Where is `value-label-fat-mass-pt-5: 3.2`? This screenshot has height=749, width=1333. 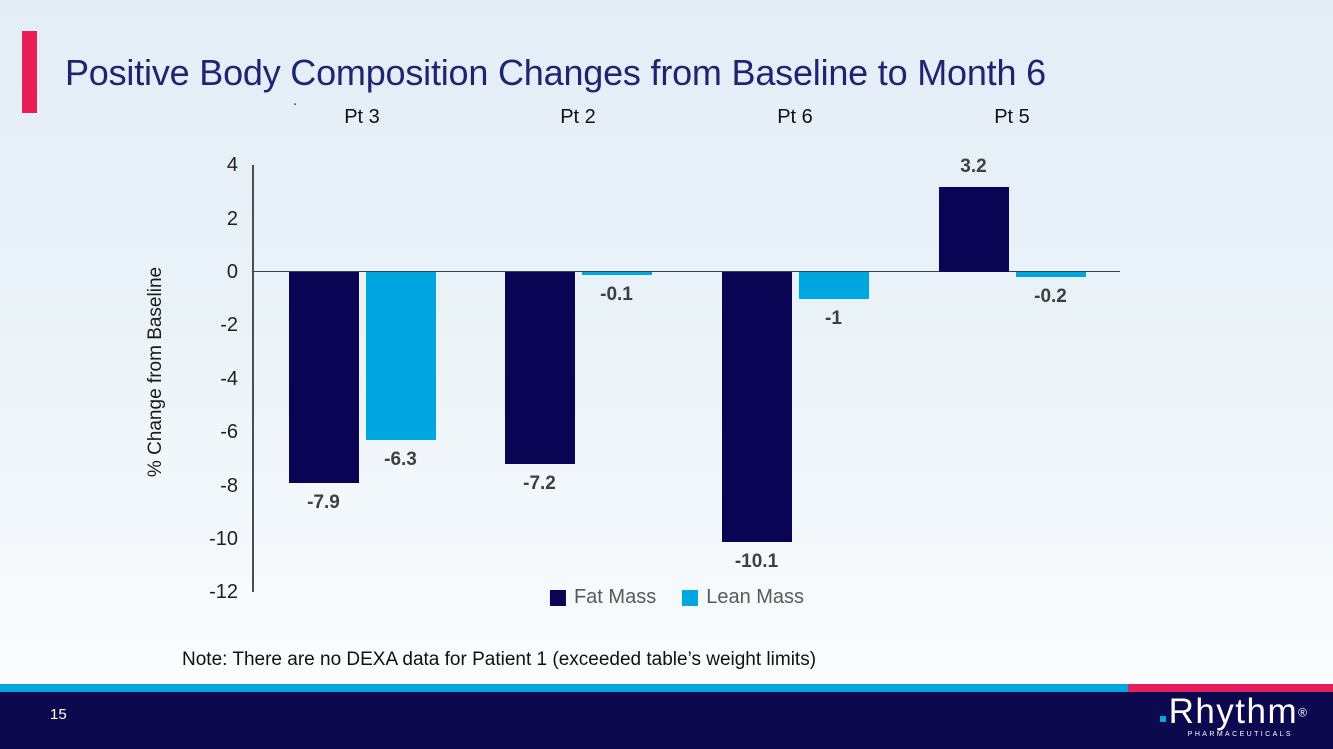
value-label-fat-mass-pt-5: 3.2 is located at coordinates (973, 166).